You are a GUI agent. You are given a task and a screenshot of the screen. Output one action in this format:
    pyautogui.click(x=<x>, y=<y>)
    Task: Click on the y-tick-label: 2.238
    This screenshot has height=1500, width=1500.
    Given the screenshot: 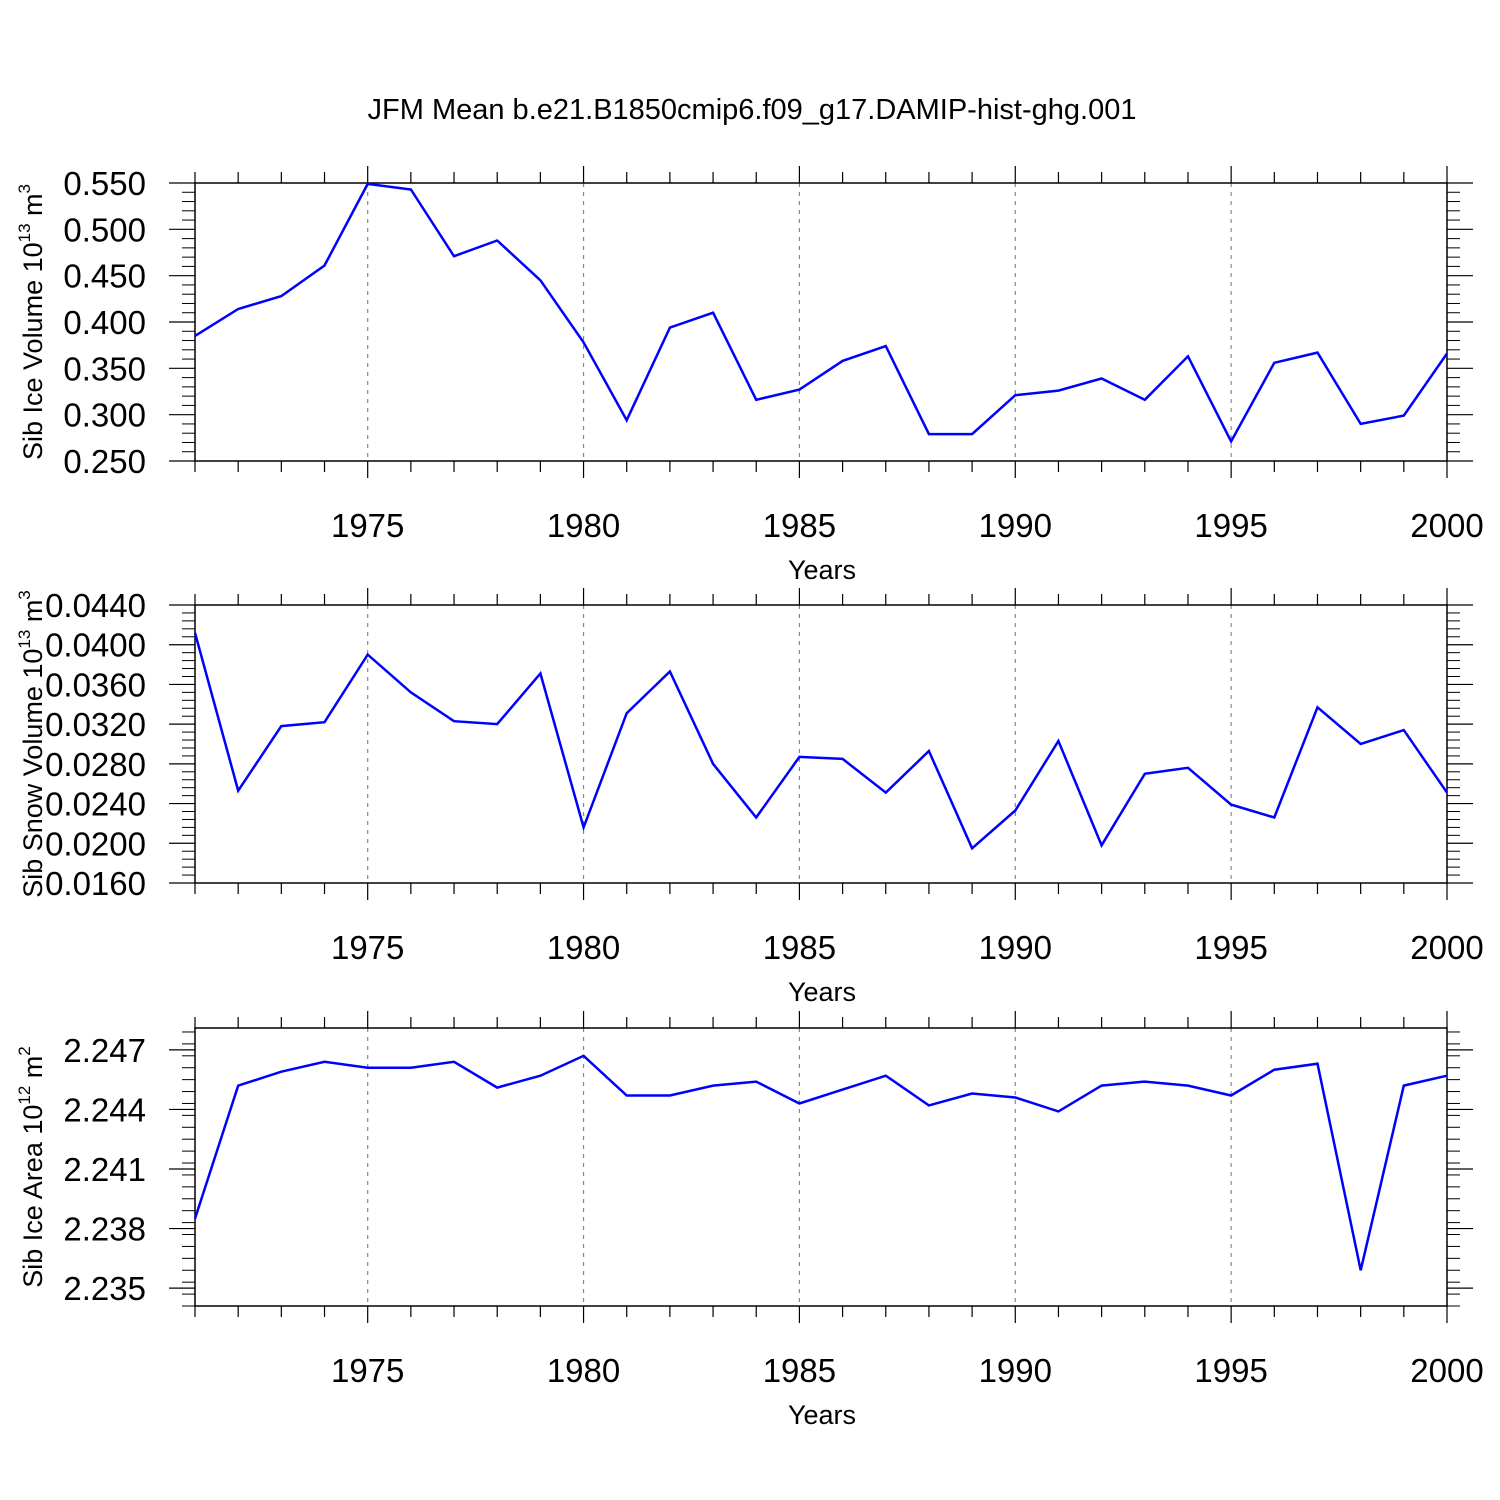 What is the action you would take?
    pyautogui.click(x=104, y=1229)
    